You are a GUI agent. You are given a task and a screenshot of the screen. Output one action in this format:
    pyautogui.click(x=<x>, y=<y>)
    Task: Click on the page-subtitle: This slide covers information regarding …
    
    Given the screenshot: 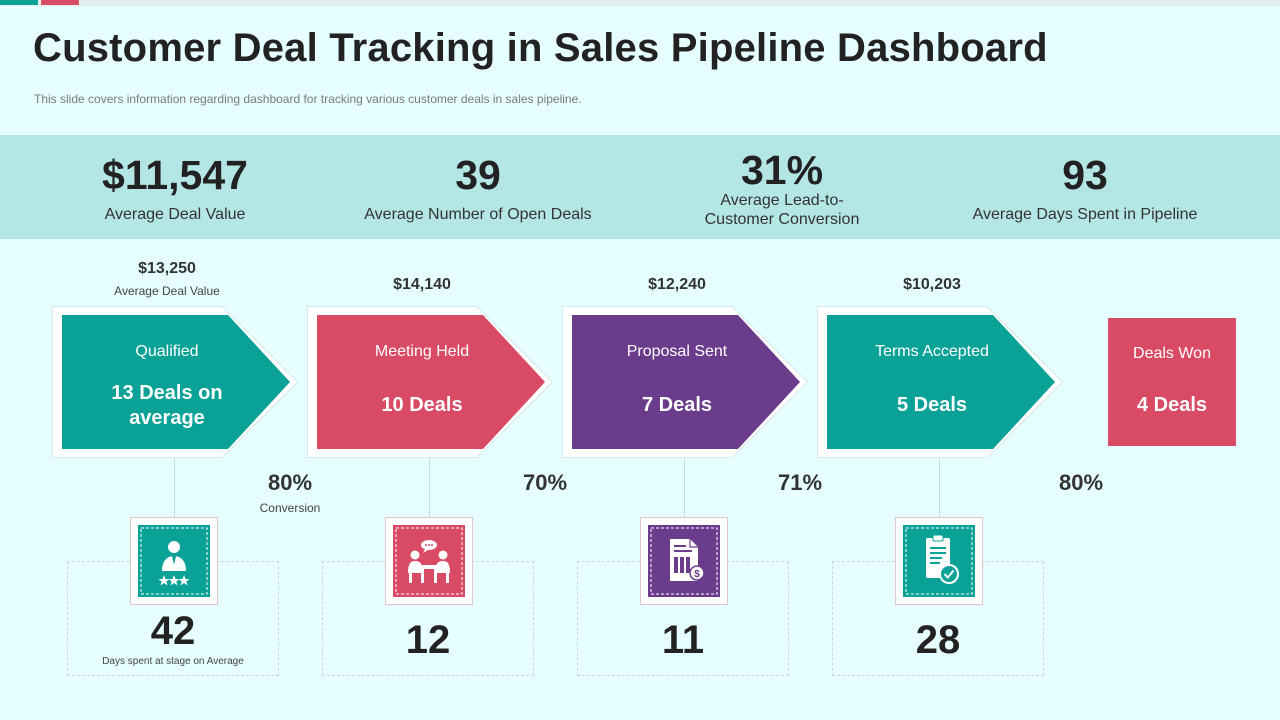 What is the action you would take?
    pyautogui.click(x=308, y=99)
    